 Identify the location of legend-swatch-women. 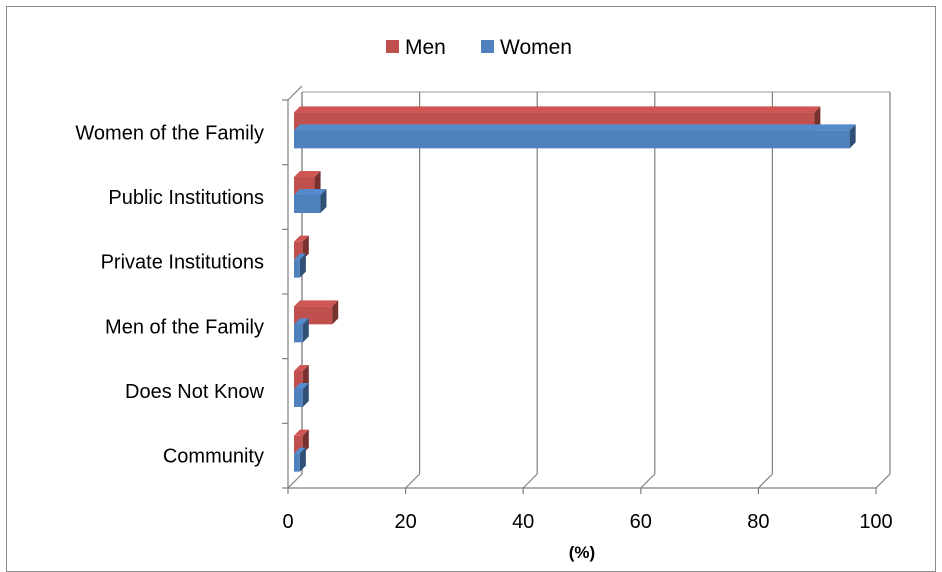
(487, 46).